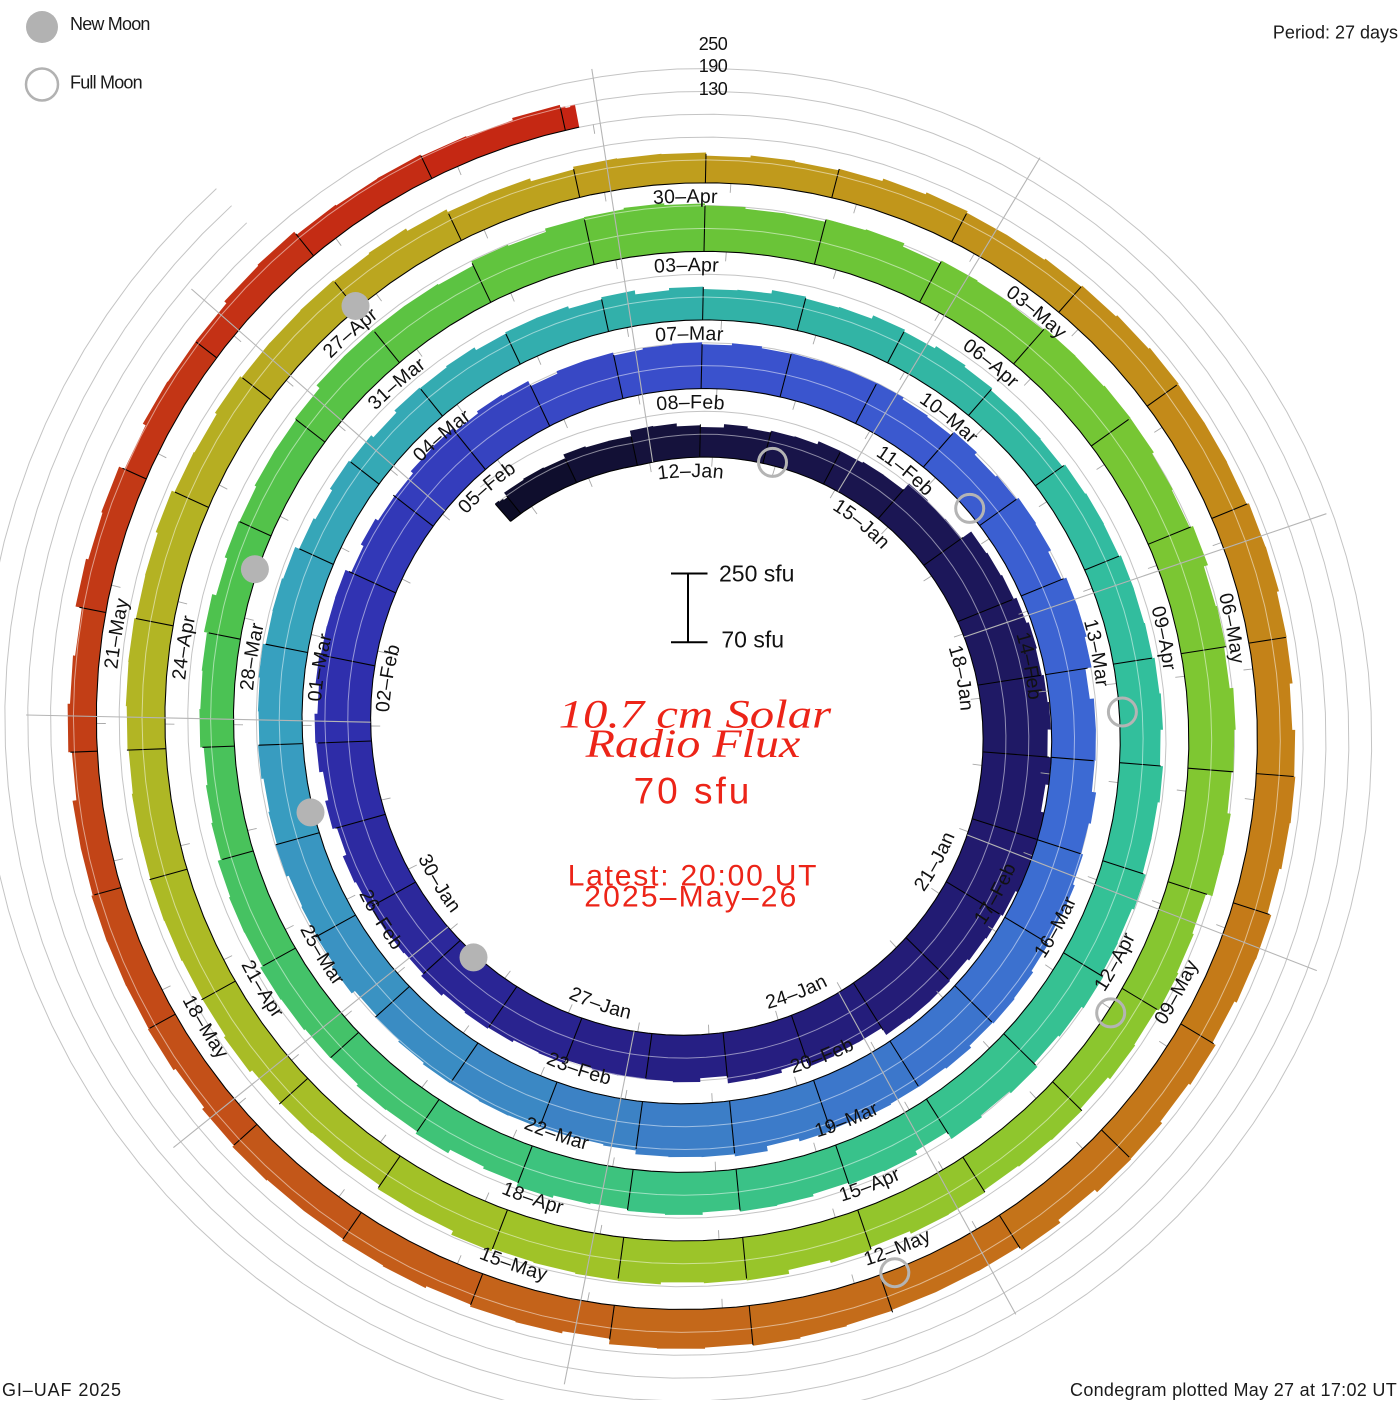 The width and height of the screenshot is (1400, 1405). What do you see at coordinates (713, 66) in the screenshot?
I see `svg-text: 190` at bounding box center [713, 66].